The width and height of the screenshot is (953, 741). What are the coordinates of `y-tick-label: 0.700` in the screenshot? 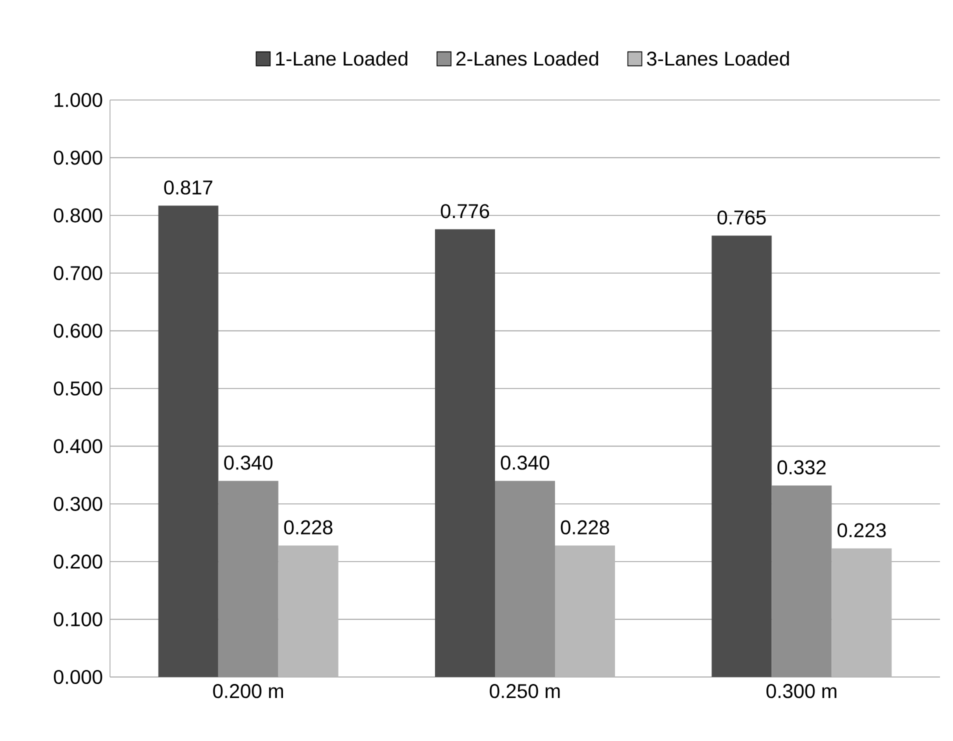 It's located at (78, 273).